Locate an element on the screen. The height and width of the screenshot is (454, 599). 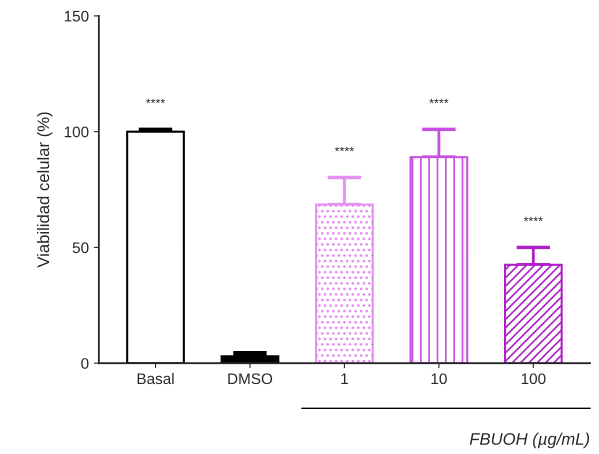
x-axis-title: FBUOH (µg/mL) is located at coordinates (530, 440).